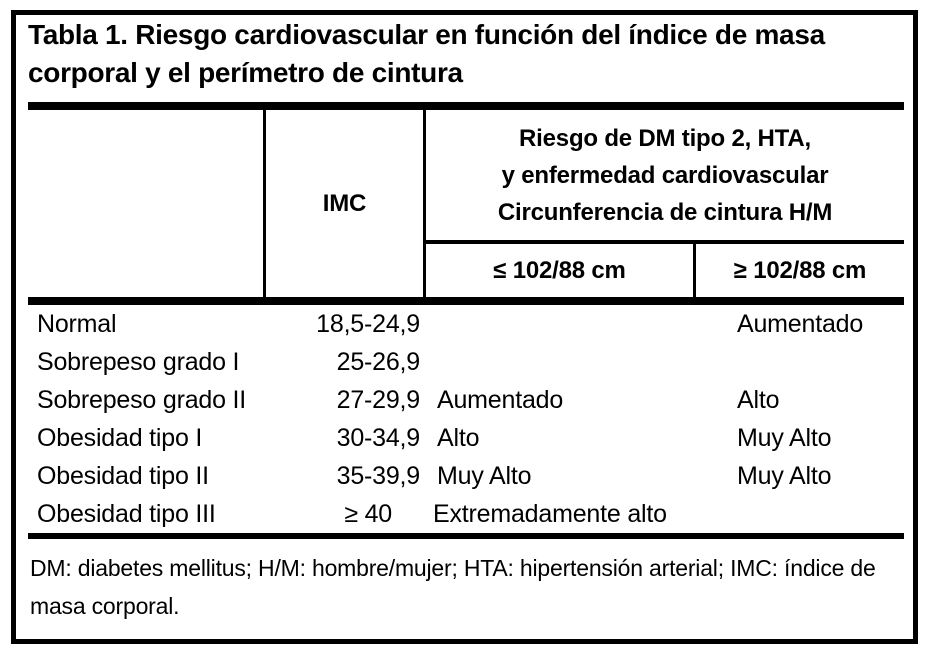  I want to click on cell-imc: 30-34,9, so click(378, 438).